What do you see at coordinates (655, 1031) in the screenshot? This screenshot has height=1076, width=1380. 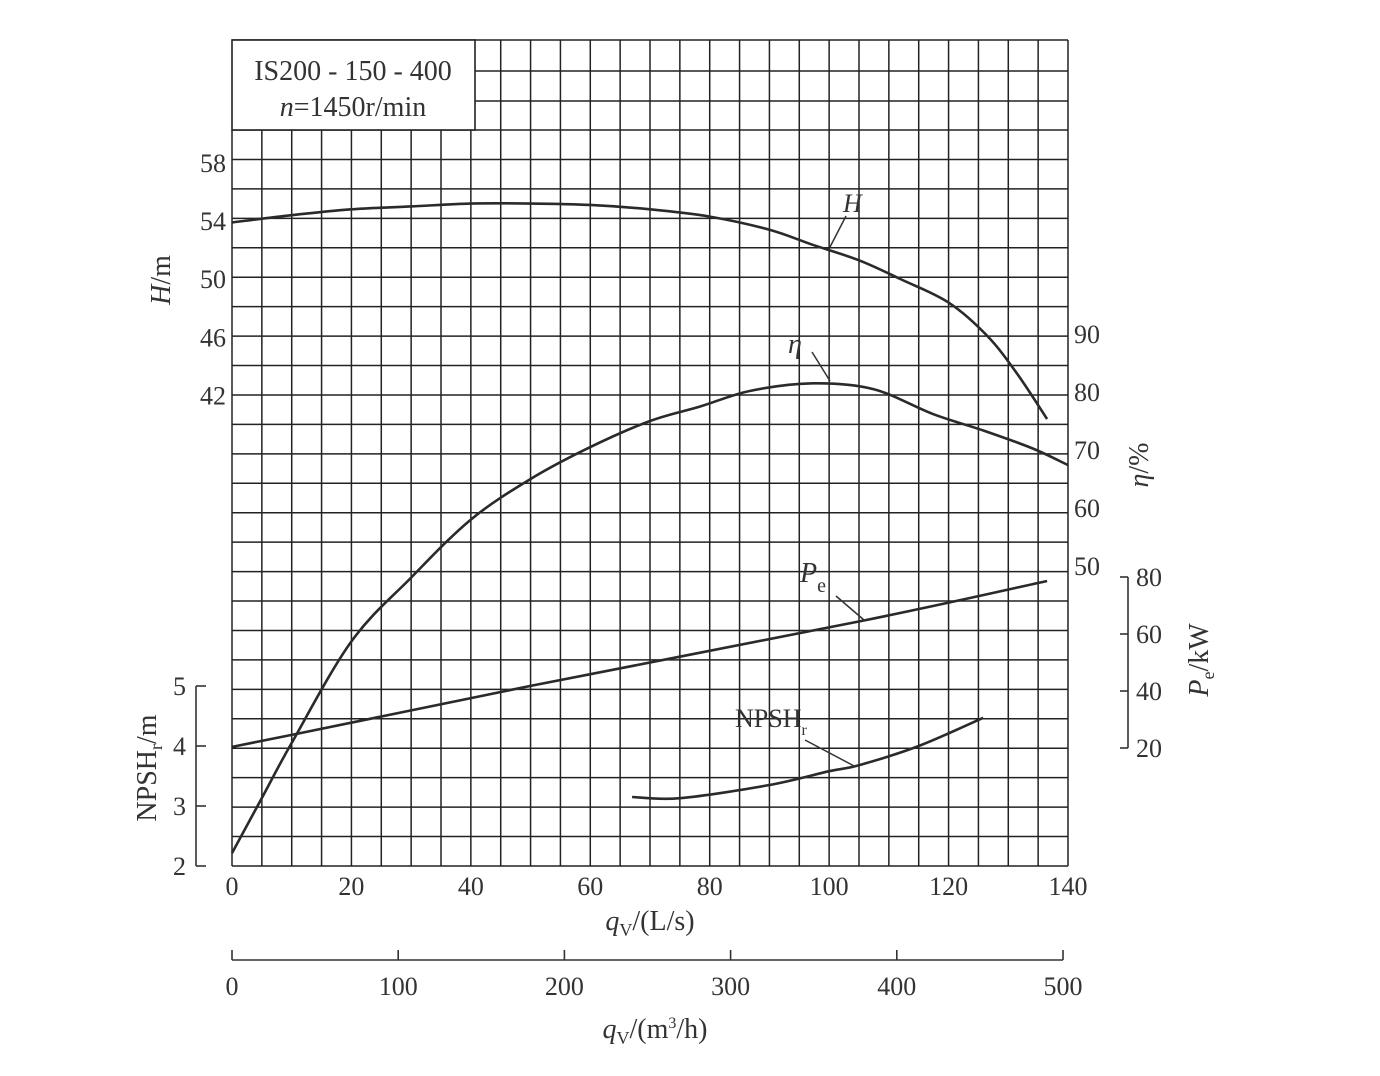 I see `secondary-x-axis-label: qV/(m3/h)` at bounding box center [655, 1031].